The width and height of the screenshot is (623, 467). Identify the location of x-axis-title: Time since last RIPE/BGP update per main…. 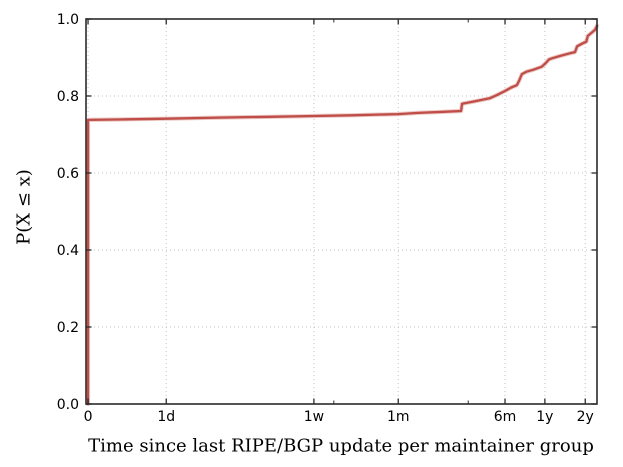
(341, 446).